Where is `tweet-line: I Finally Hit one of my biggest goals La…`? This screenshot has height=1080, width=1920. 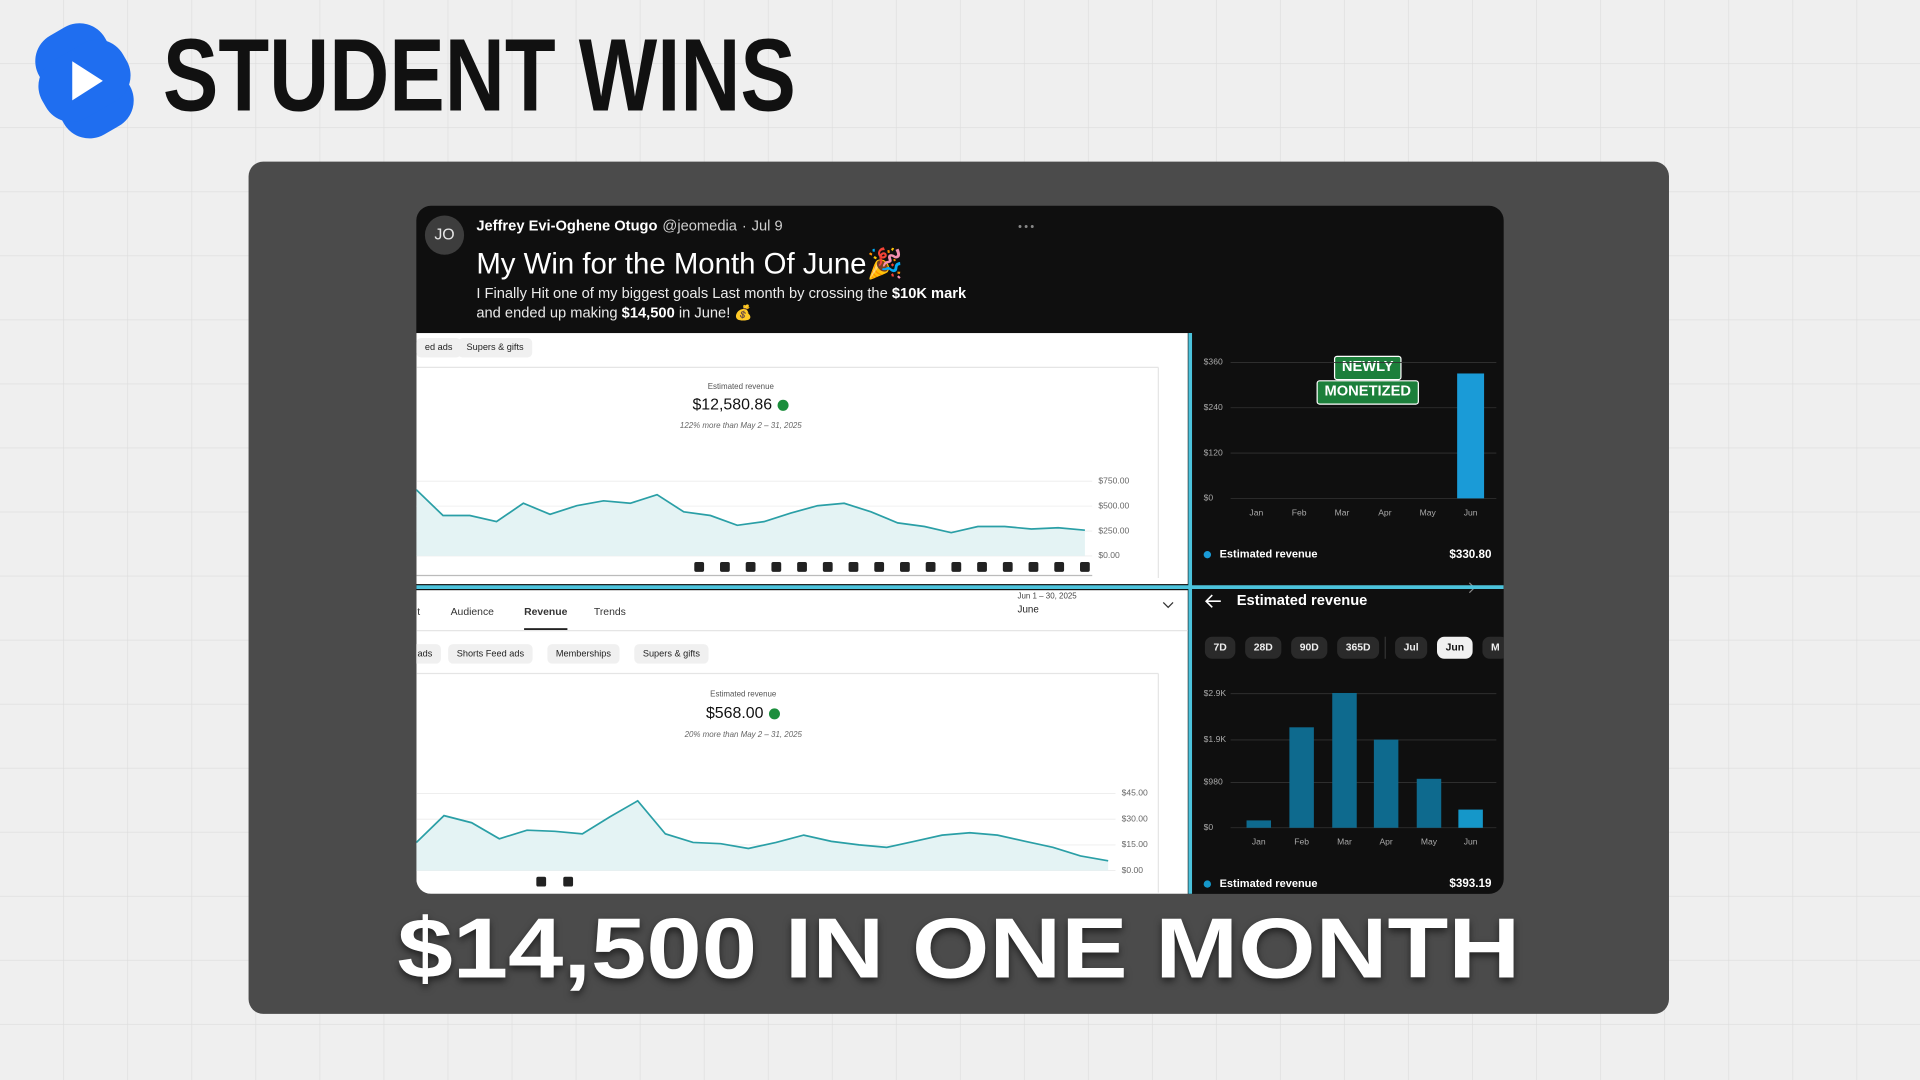 tweet-line: I Finally Hit one of my biggest goals La… is located at coordinates (721, 294).